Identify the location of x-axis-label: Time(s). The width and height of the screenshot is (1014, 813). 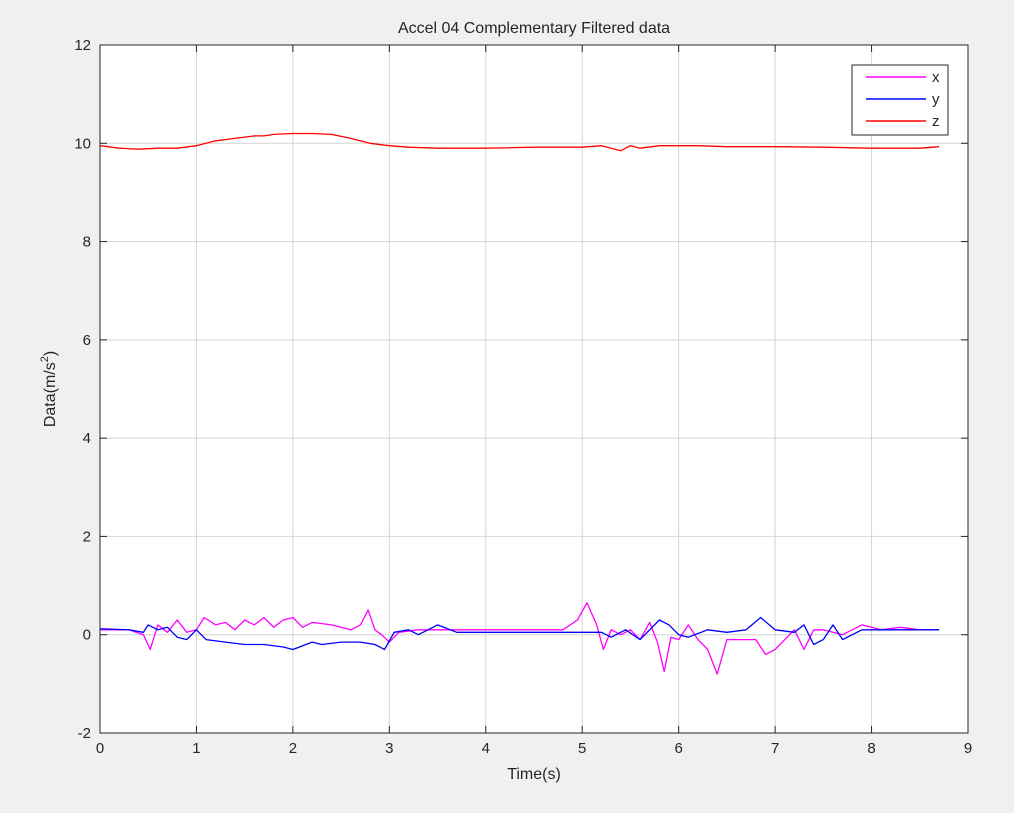
(534, 774).